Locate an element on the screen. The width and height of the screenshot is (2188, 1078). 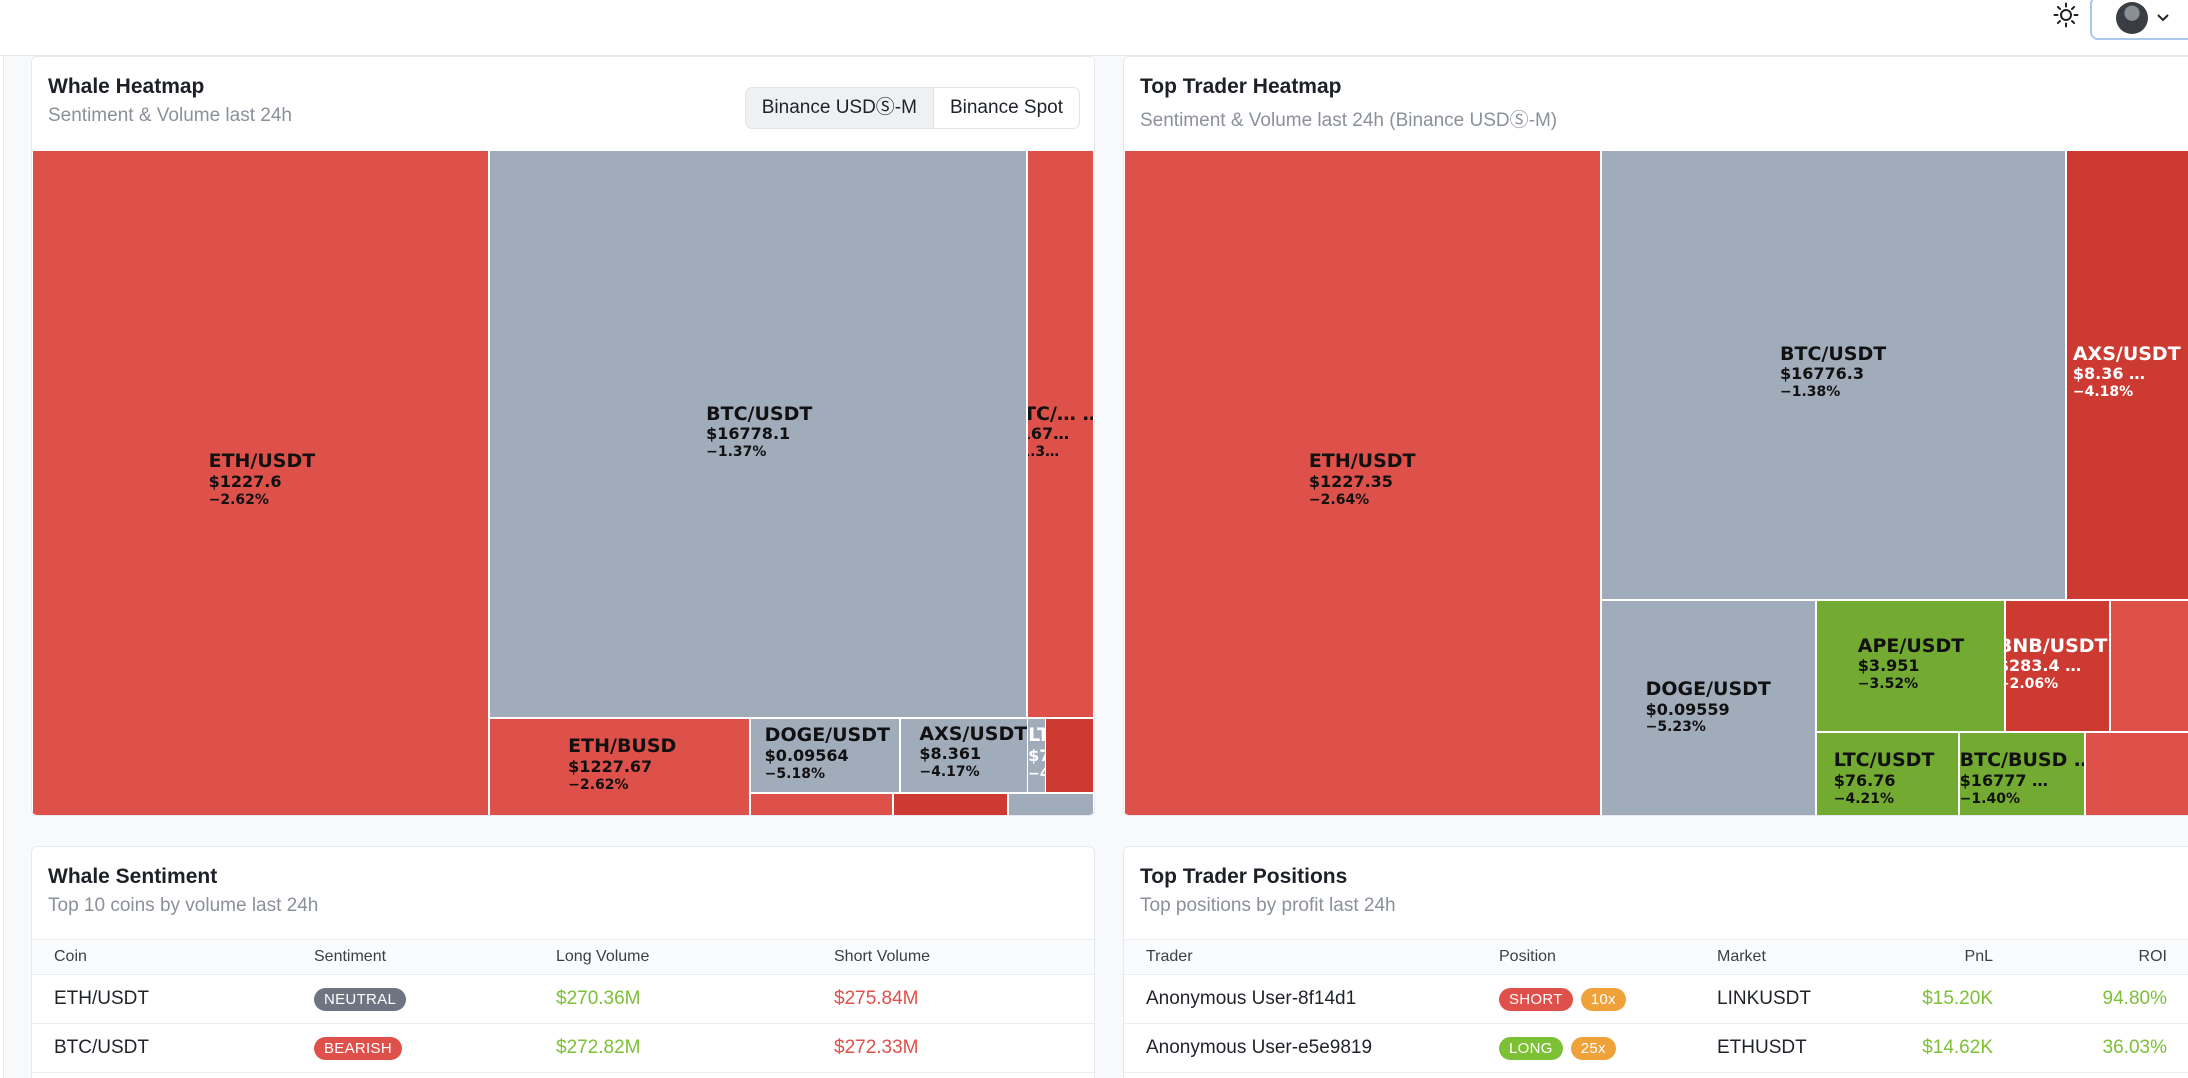
pnl-cell: $15.20K is located at coordinates (1955, 999).